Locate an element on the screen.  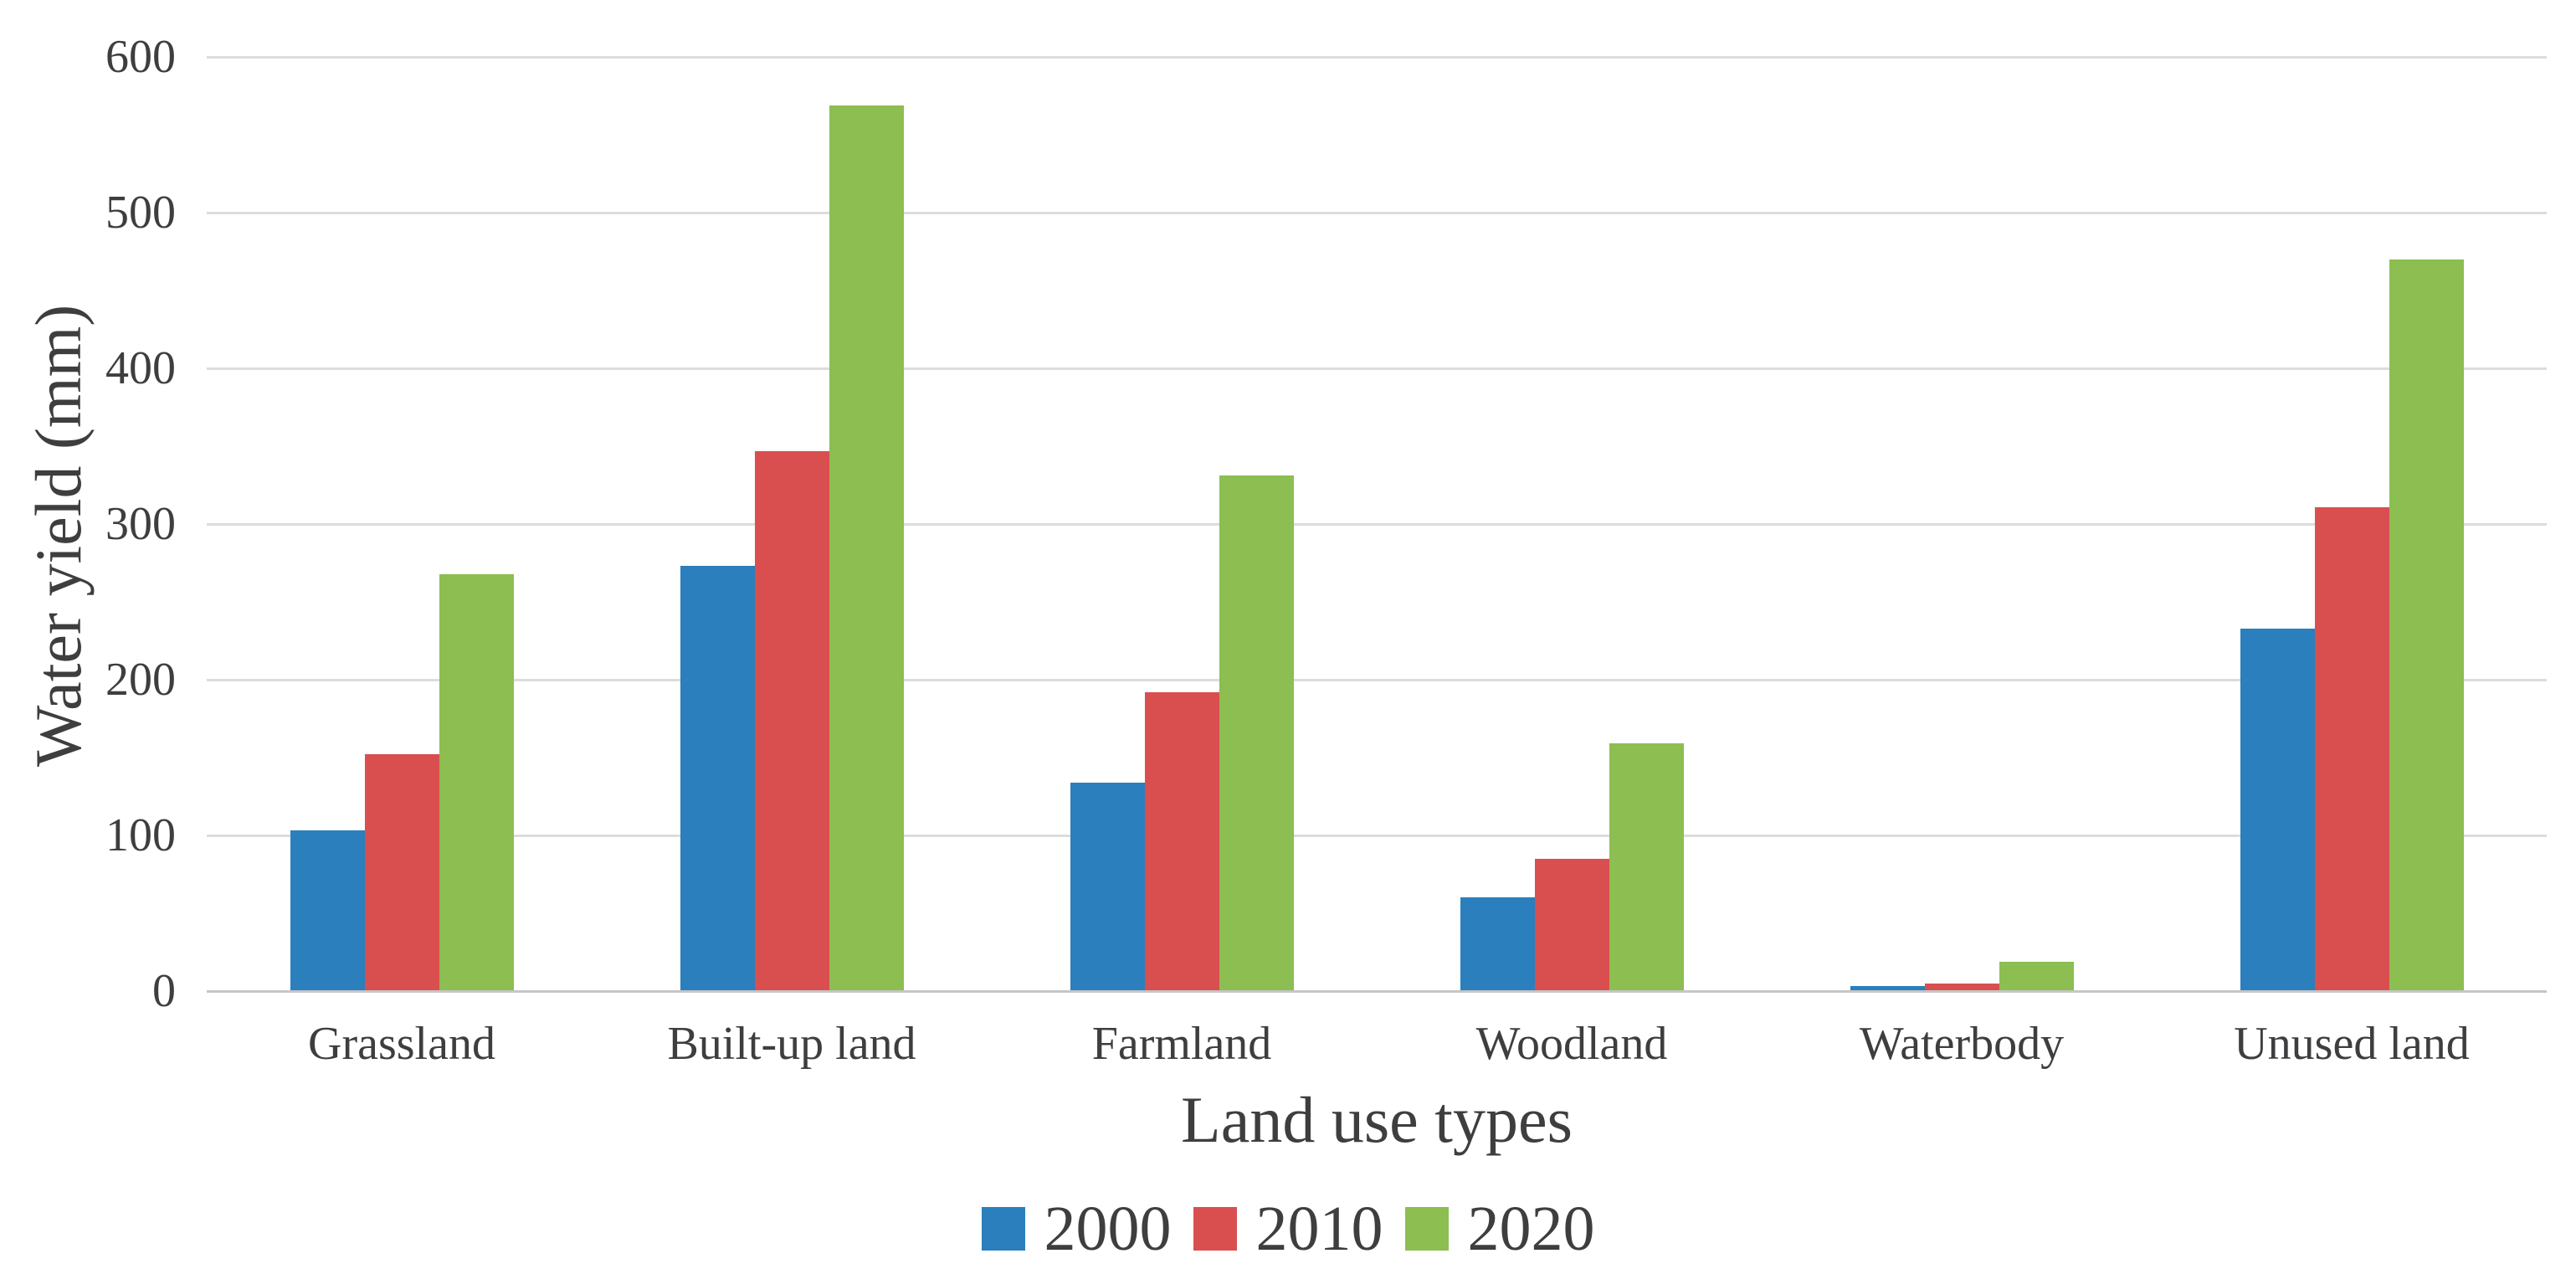
bar-2020-woodland is located at coordinates (1646, 867).